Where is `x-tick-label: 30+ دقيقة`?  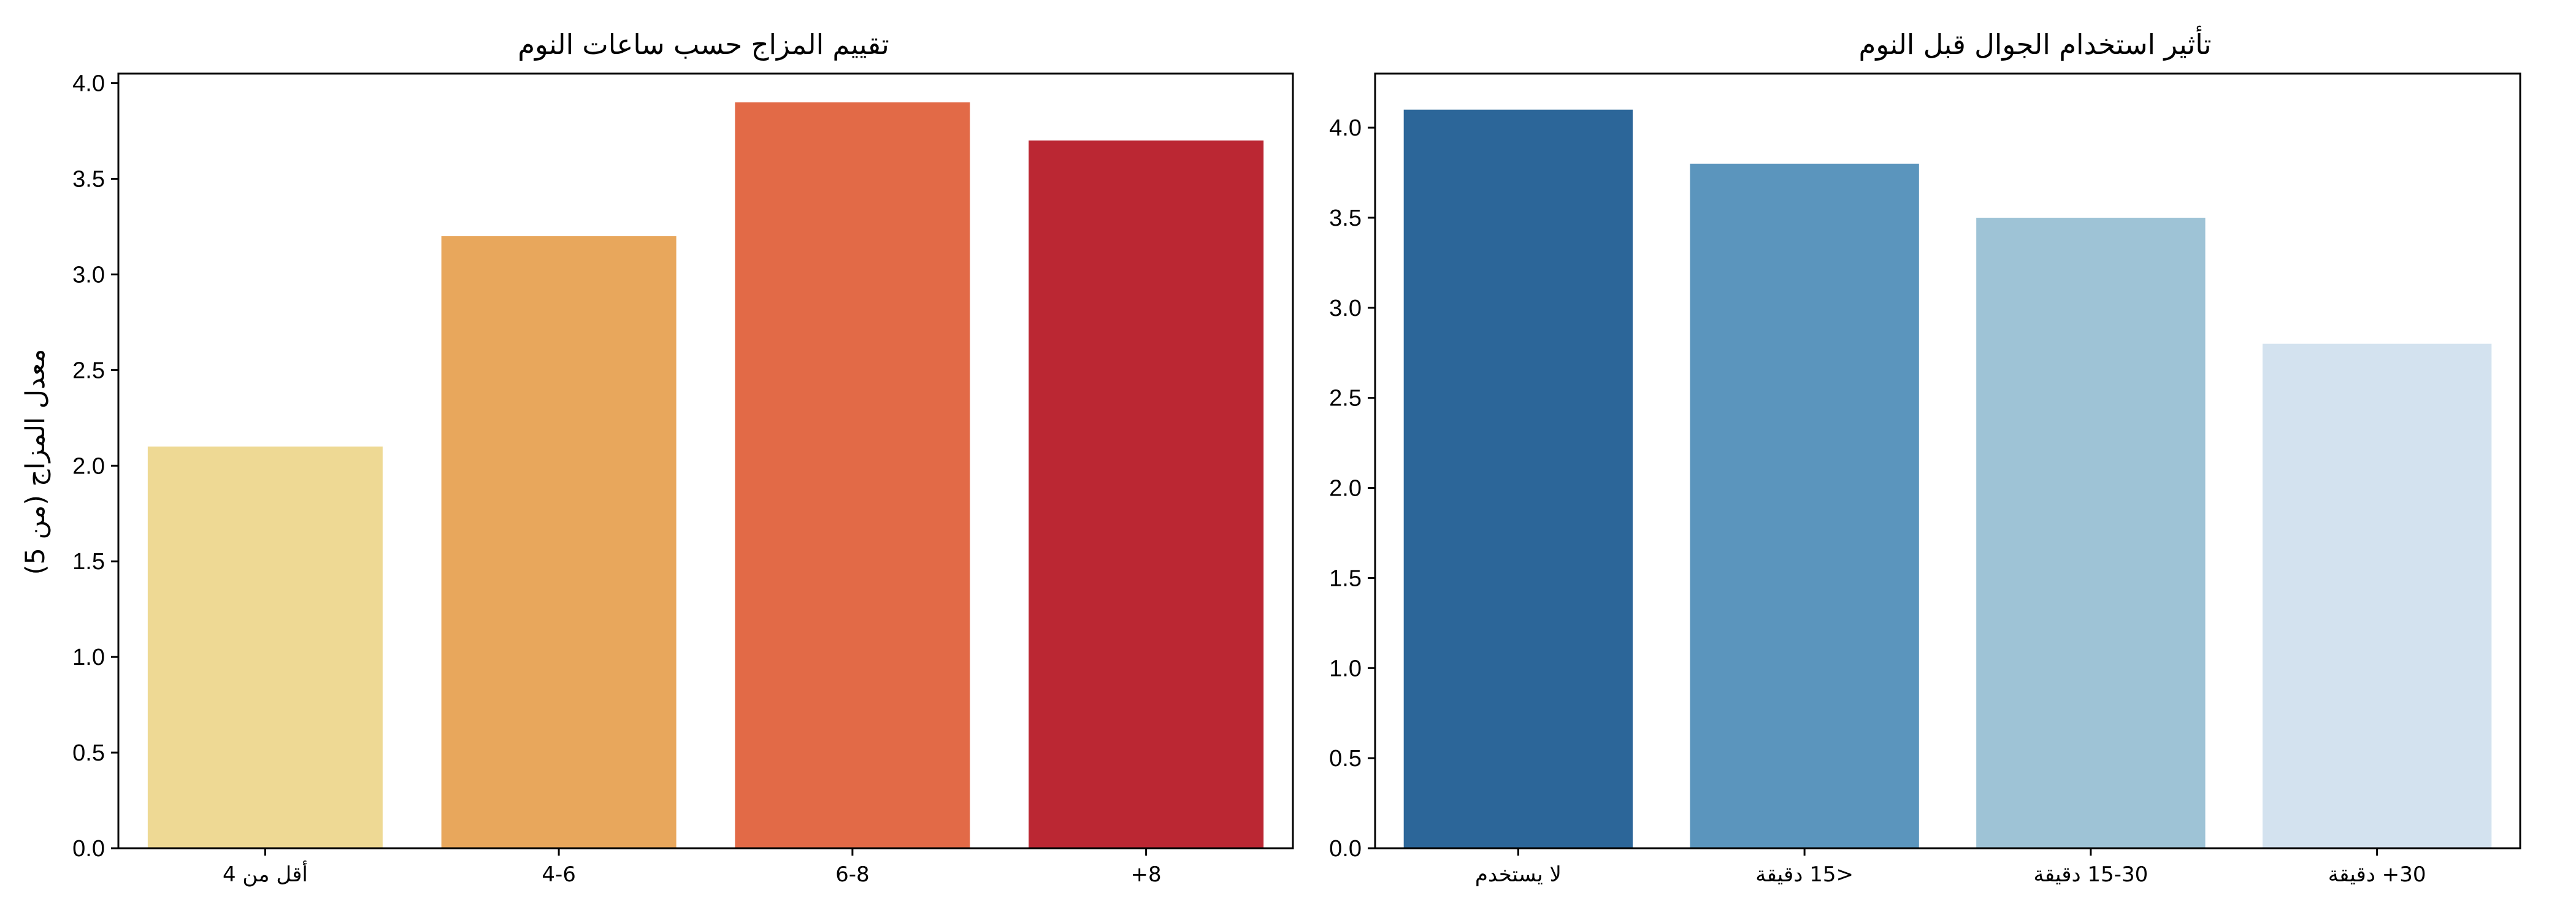 x-tick-label: 30+ دقيقة is located at coordinates (2377, 874).